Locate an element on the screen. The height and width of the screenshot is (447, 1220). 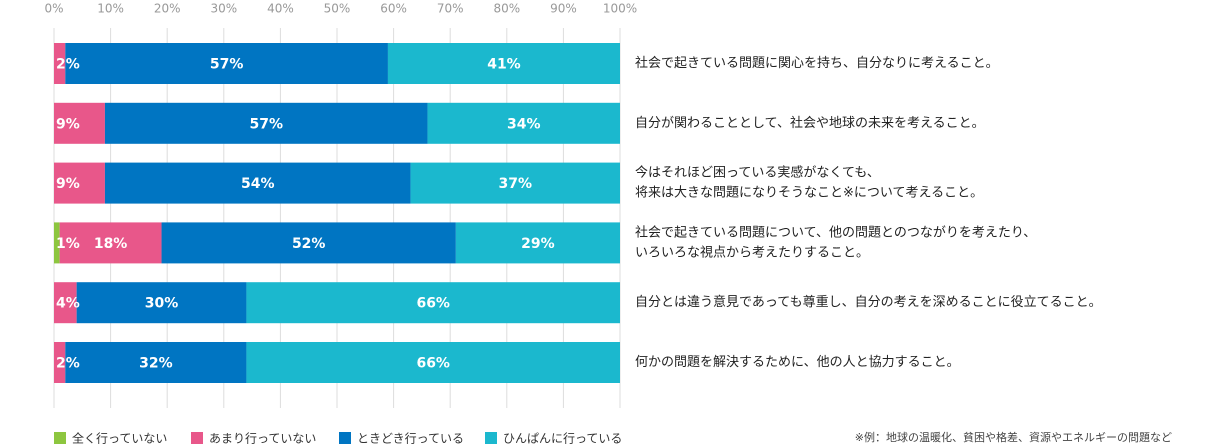
value-label: 4% is located at coordinates (68, 304).